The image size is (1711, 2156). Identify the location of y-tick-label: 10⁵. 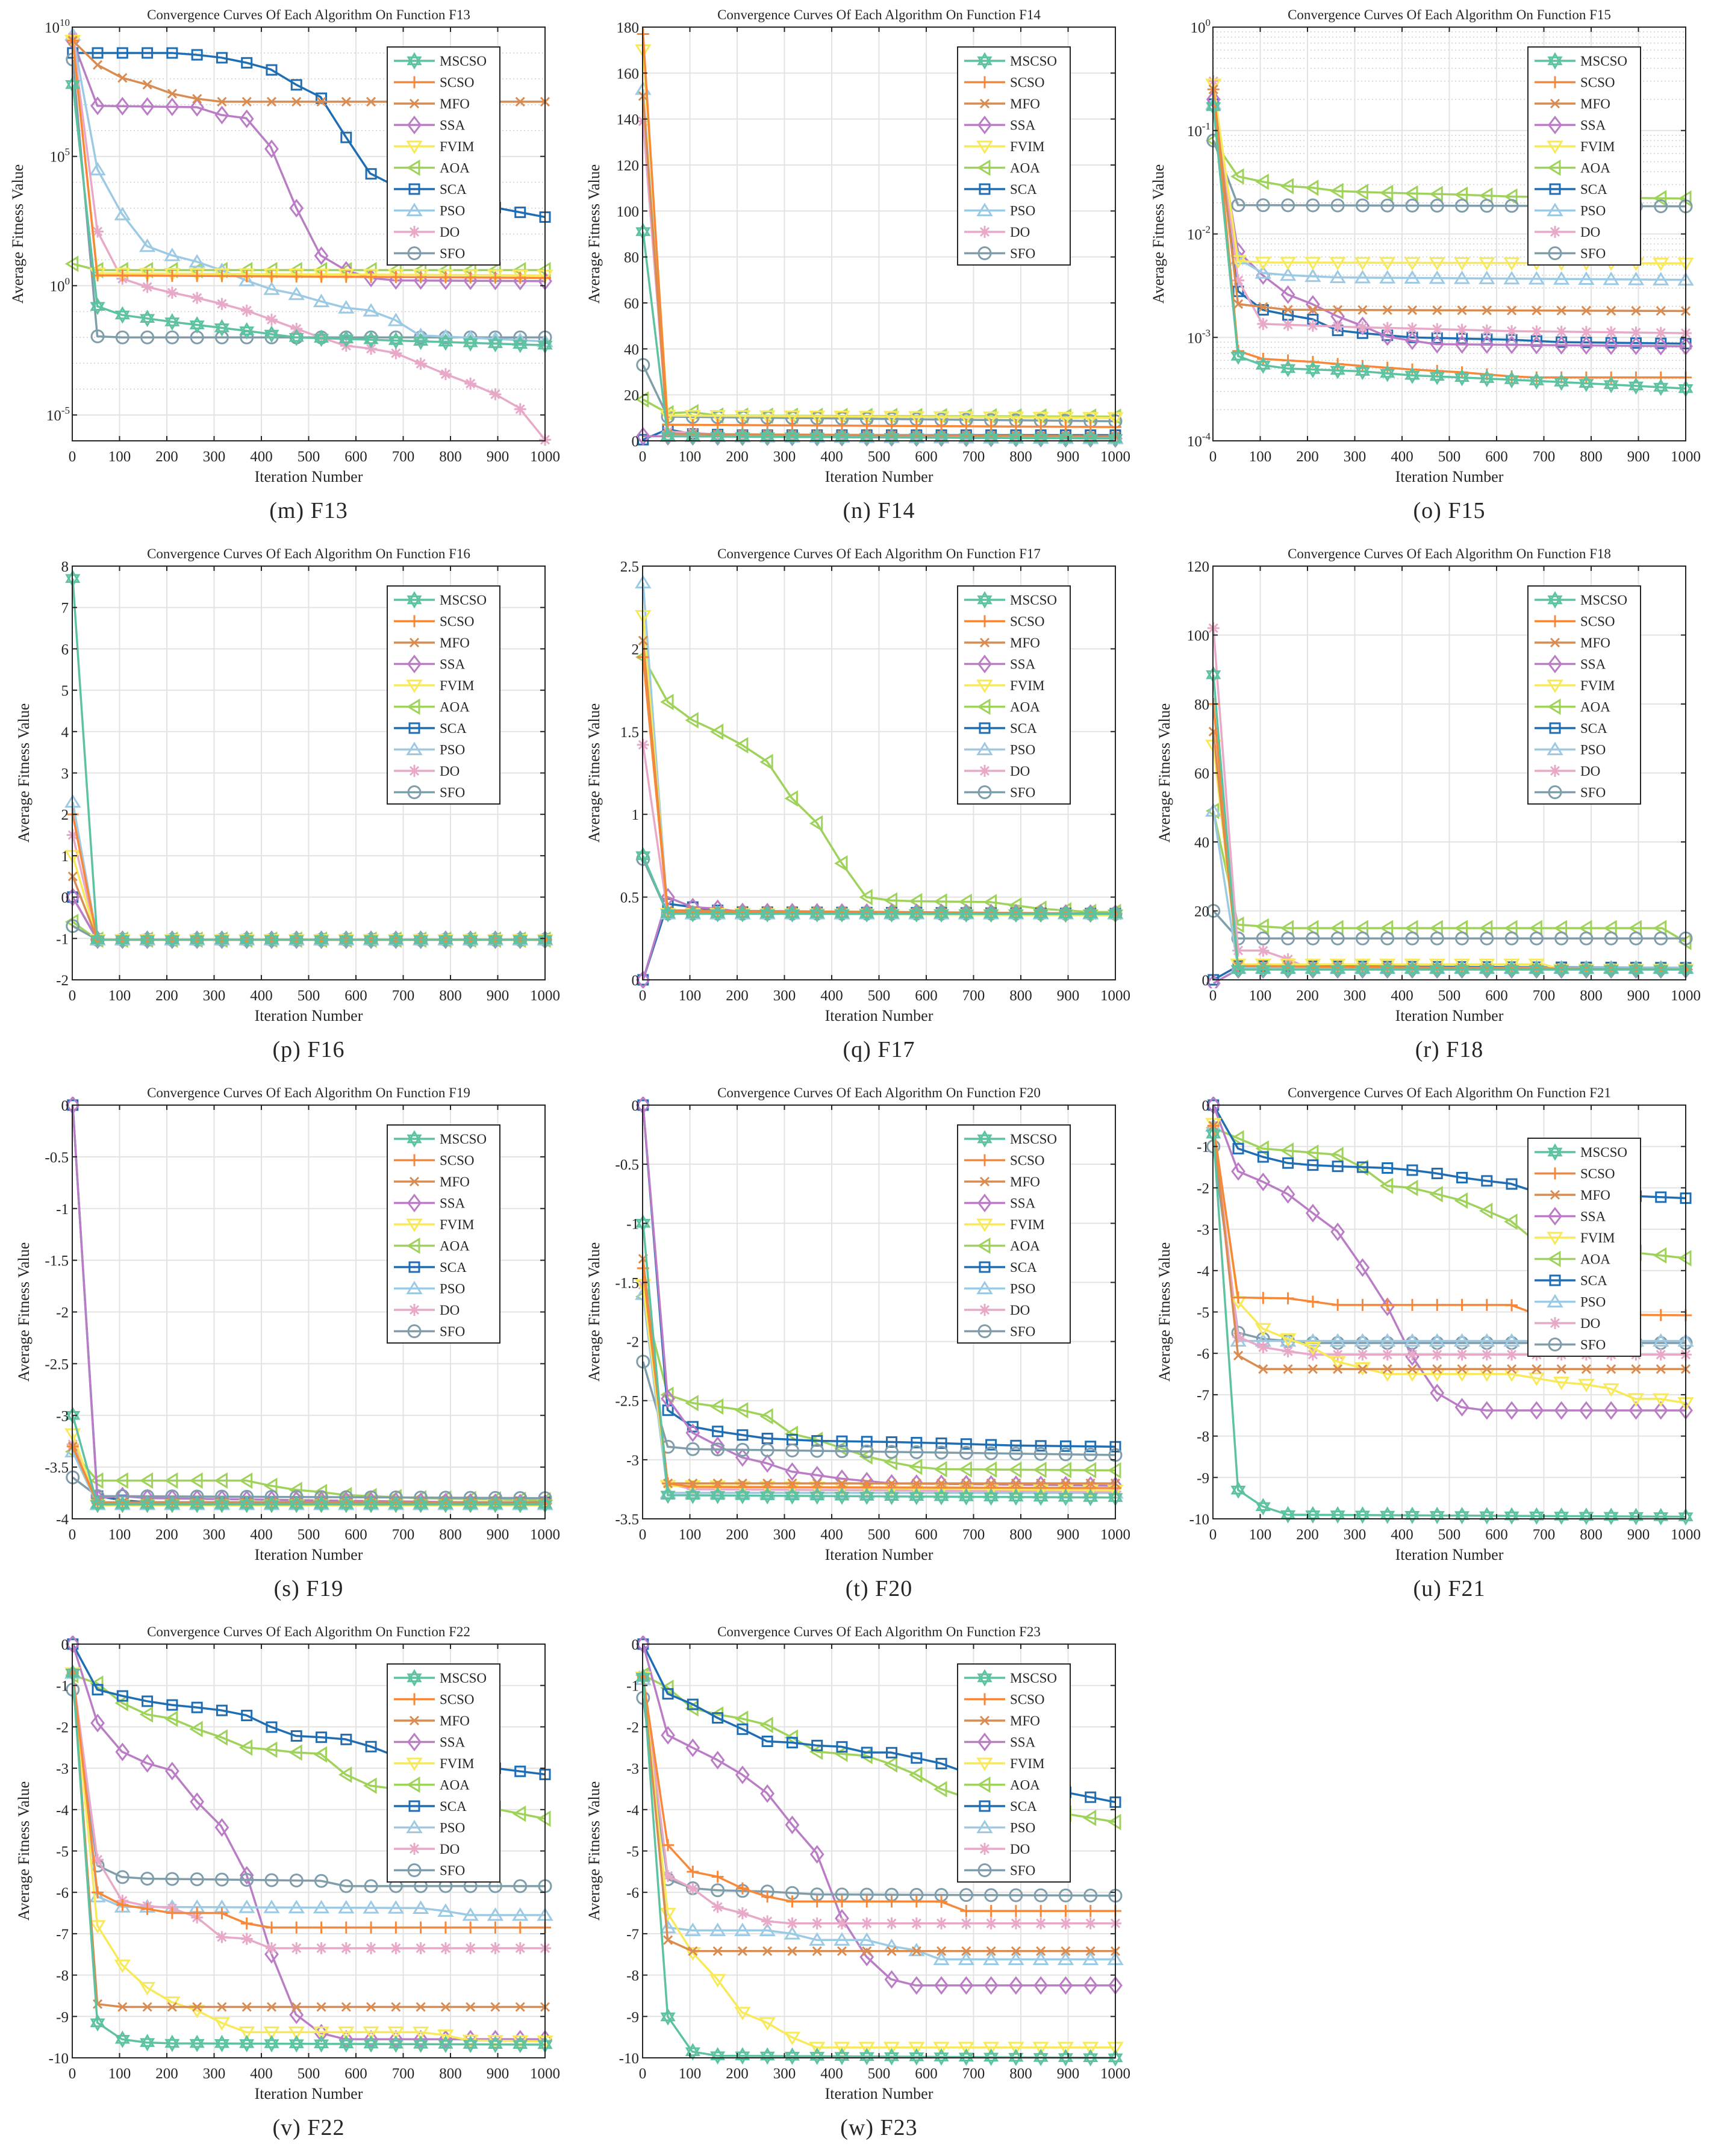
(60, 156).